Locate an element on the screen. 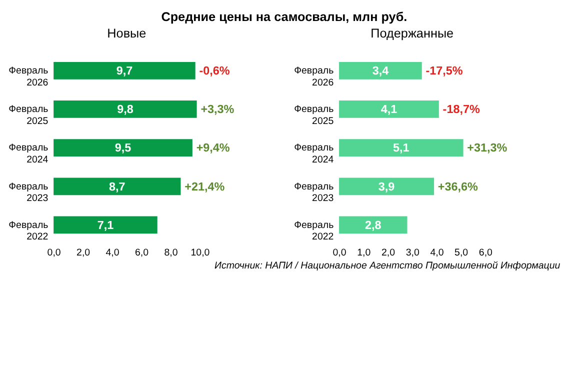 This screenshot has width=568, height=367. data-label: 9,8 is located at coordinates (125, 109).